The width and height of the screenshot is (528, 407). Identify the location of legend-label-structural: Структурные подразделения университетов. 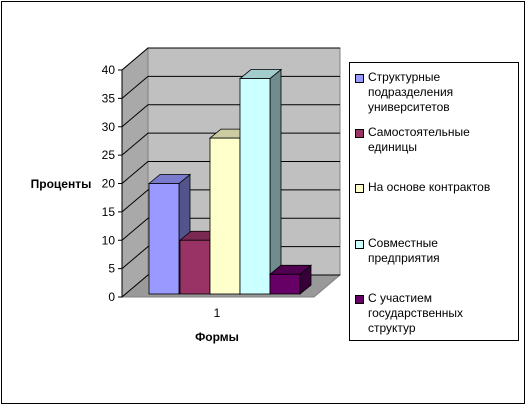
(443, 92).